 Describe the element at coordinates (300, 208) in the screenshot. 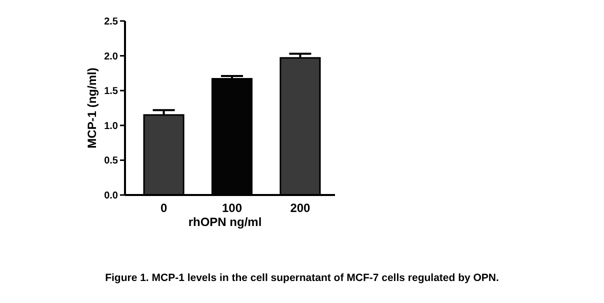

I see `x-tick-label: 200` at that location.